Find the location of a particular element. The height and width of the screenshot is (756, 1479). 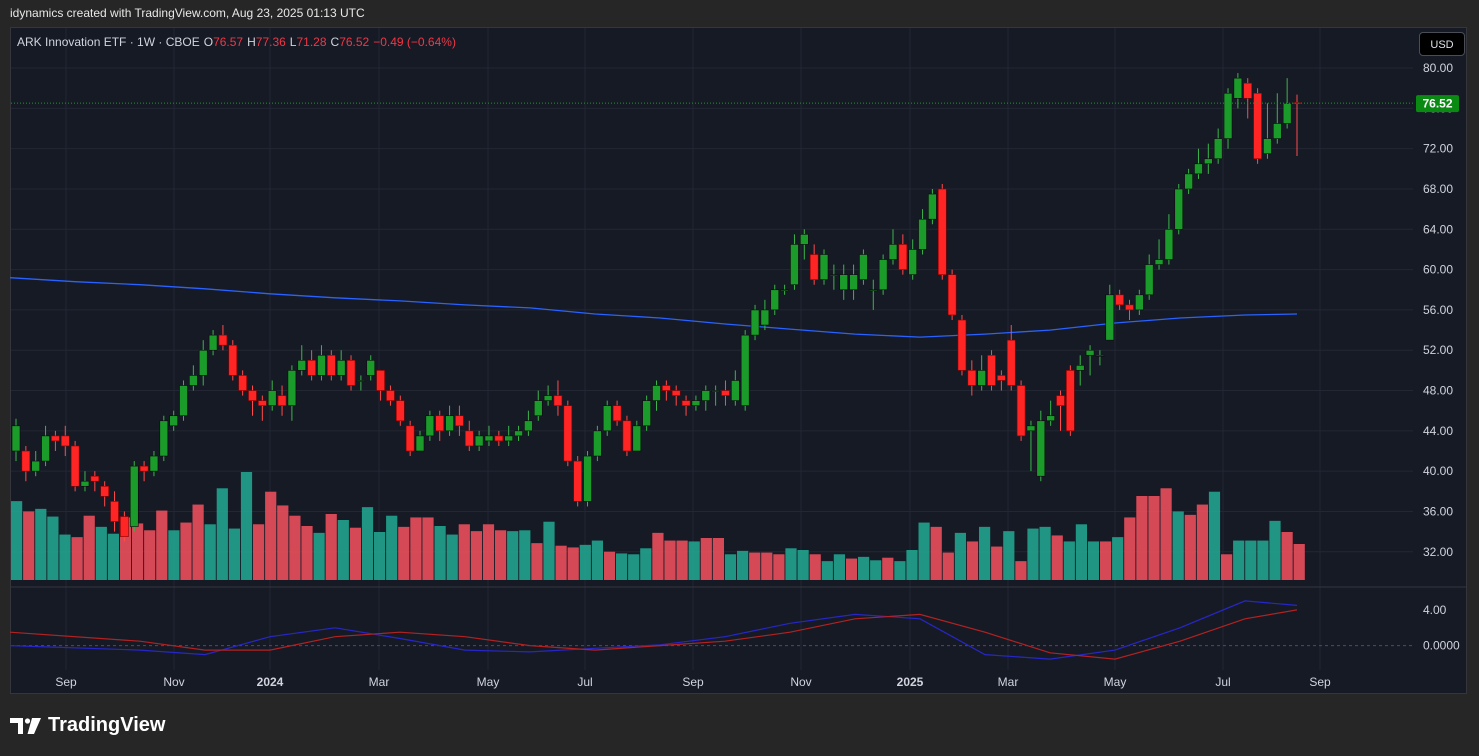

osc-y-tick-label: 0.0000 is located at coordinates (1441, 646).